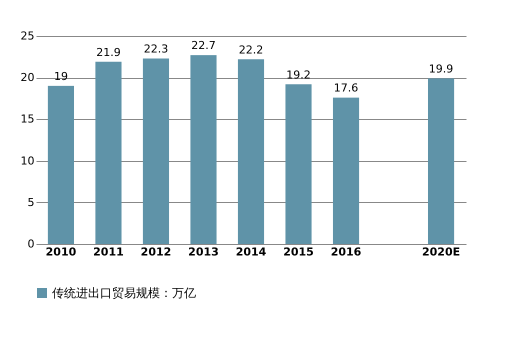 This screenshot has height=343, width=510. What do you see at coordinates (61, 76) in the screenshot?
I see `data-label: 19` at bounding box center [61, 76].